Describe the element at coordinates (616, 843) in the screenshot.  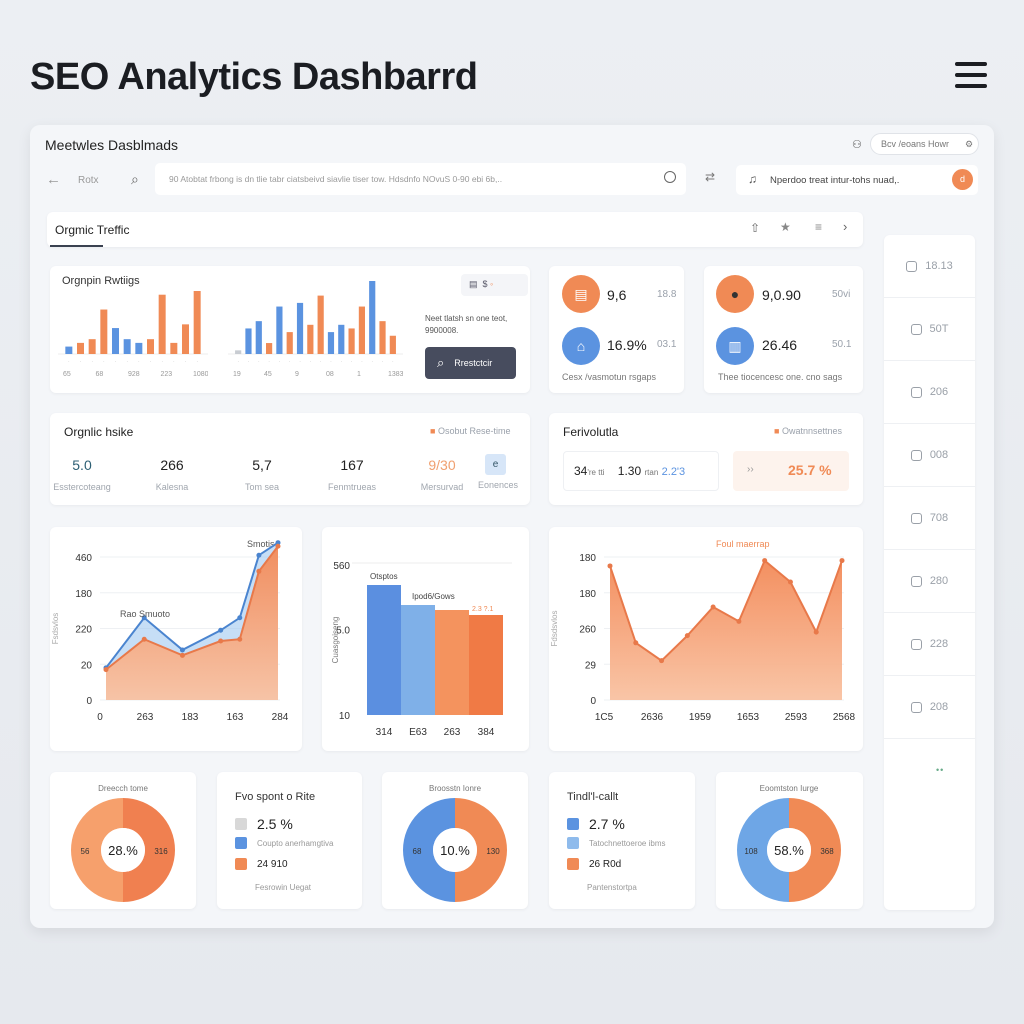
I see `legend-item: Tatochnettoeroe ibms` at that location.